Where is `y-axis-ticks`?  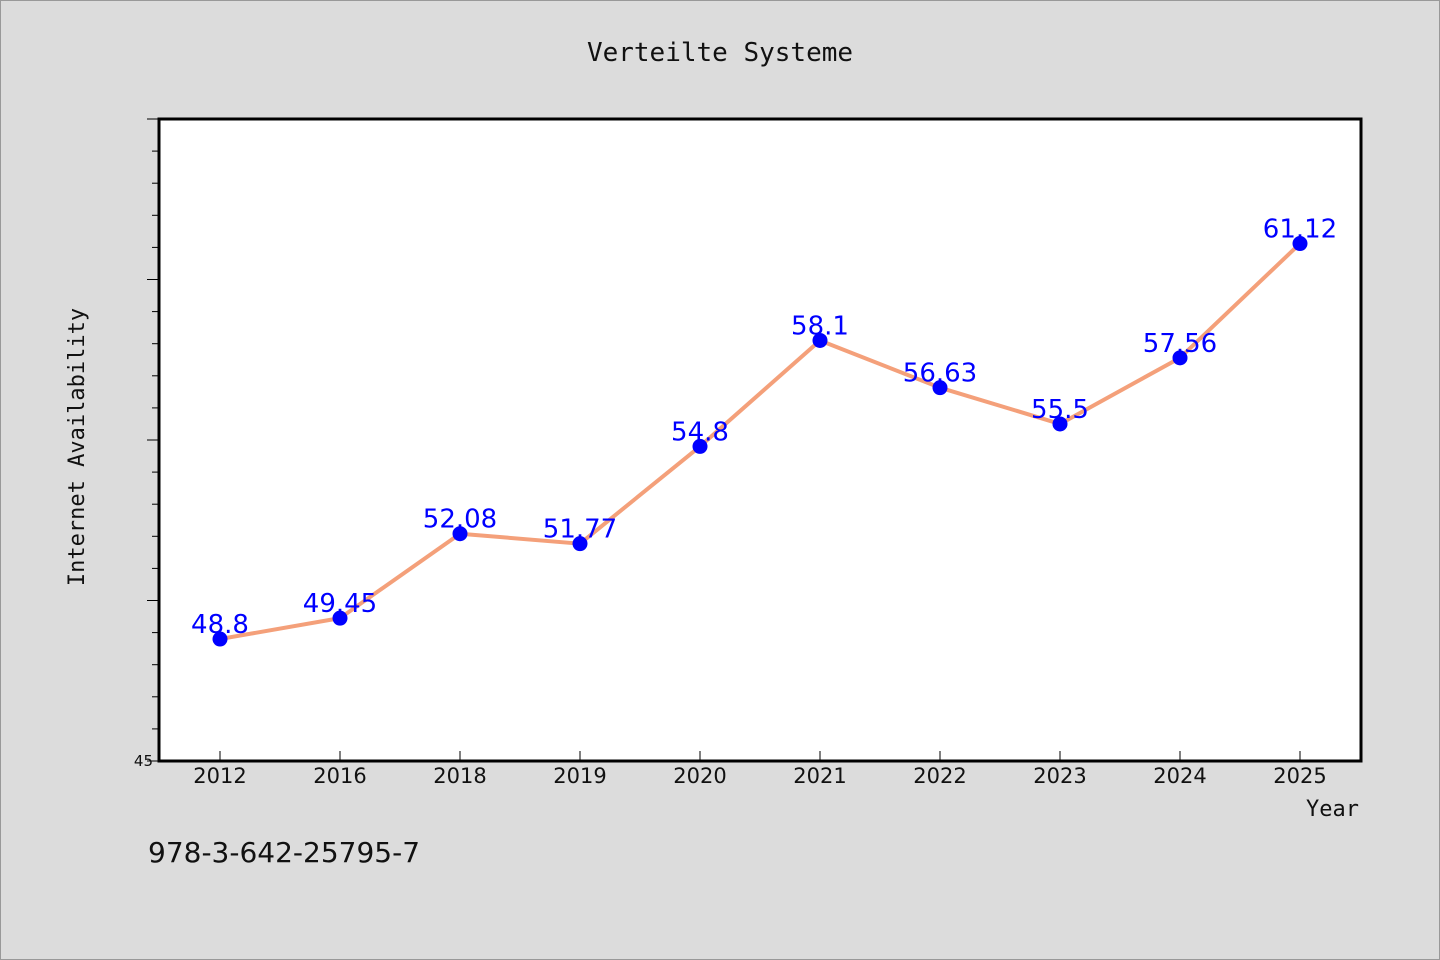 y-axis-ticks is located at coordinates (153, 440).